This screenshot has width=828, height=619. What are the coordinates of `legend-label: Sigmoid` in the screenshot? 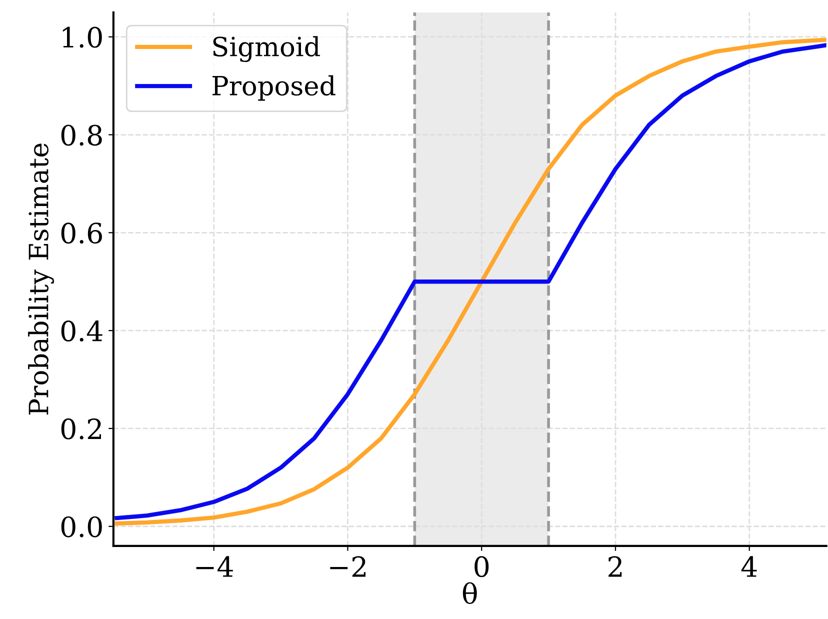 It's located at (266, 49).